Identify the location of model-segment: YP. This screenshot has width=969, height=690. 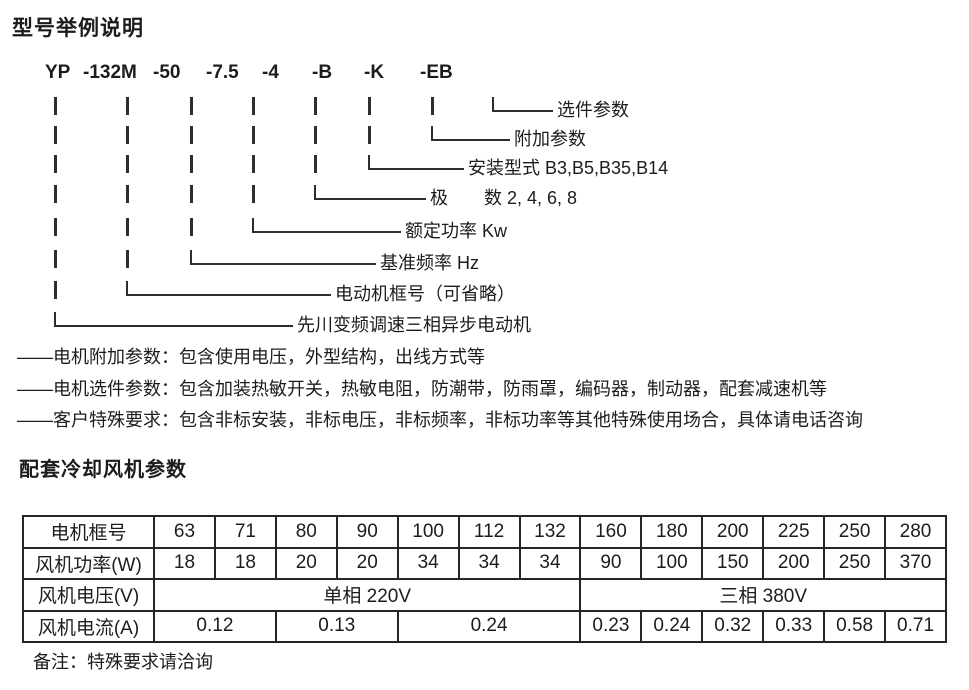
(58, 72).